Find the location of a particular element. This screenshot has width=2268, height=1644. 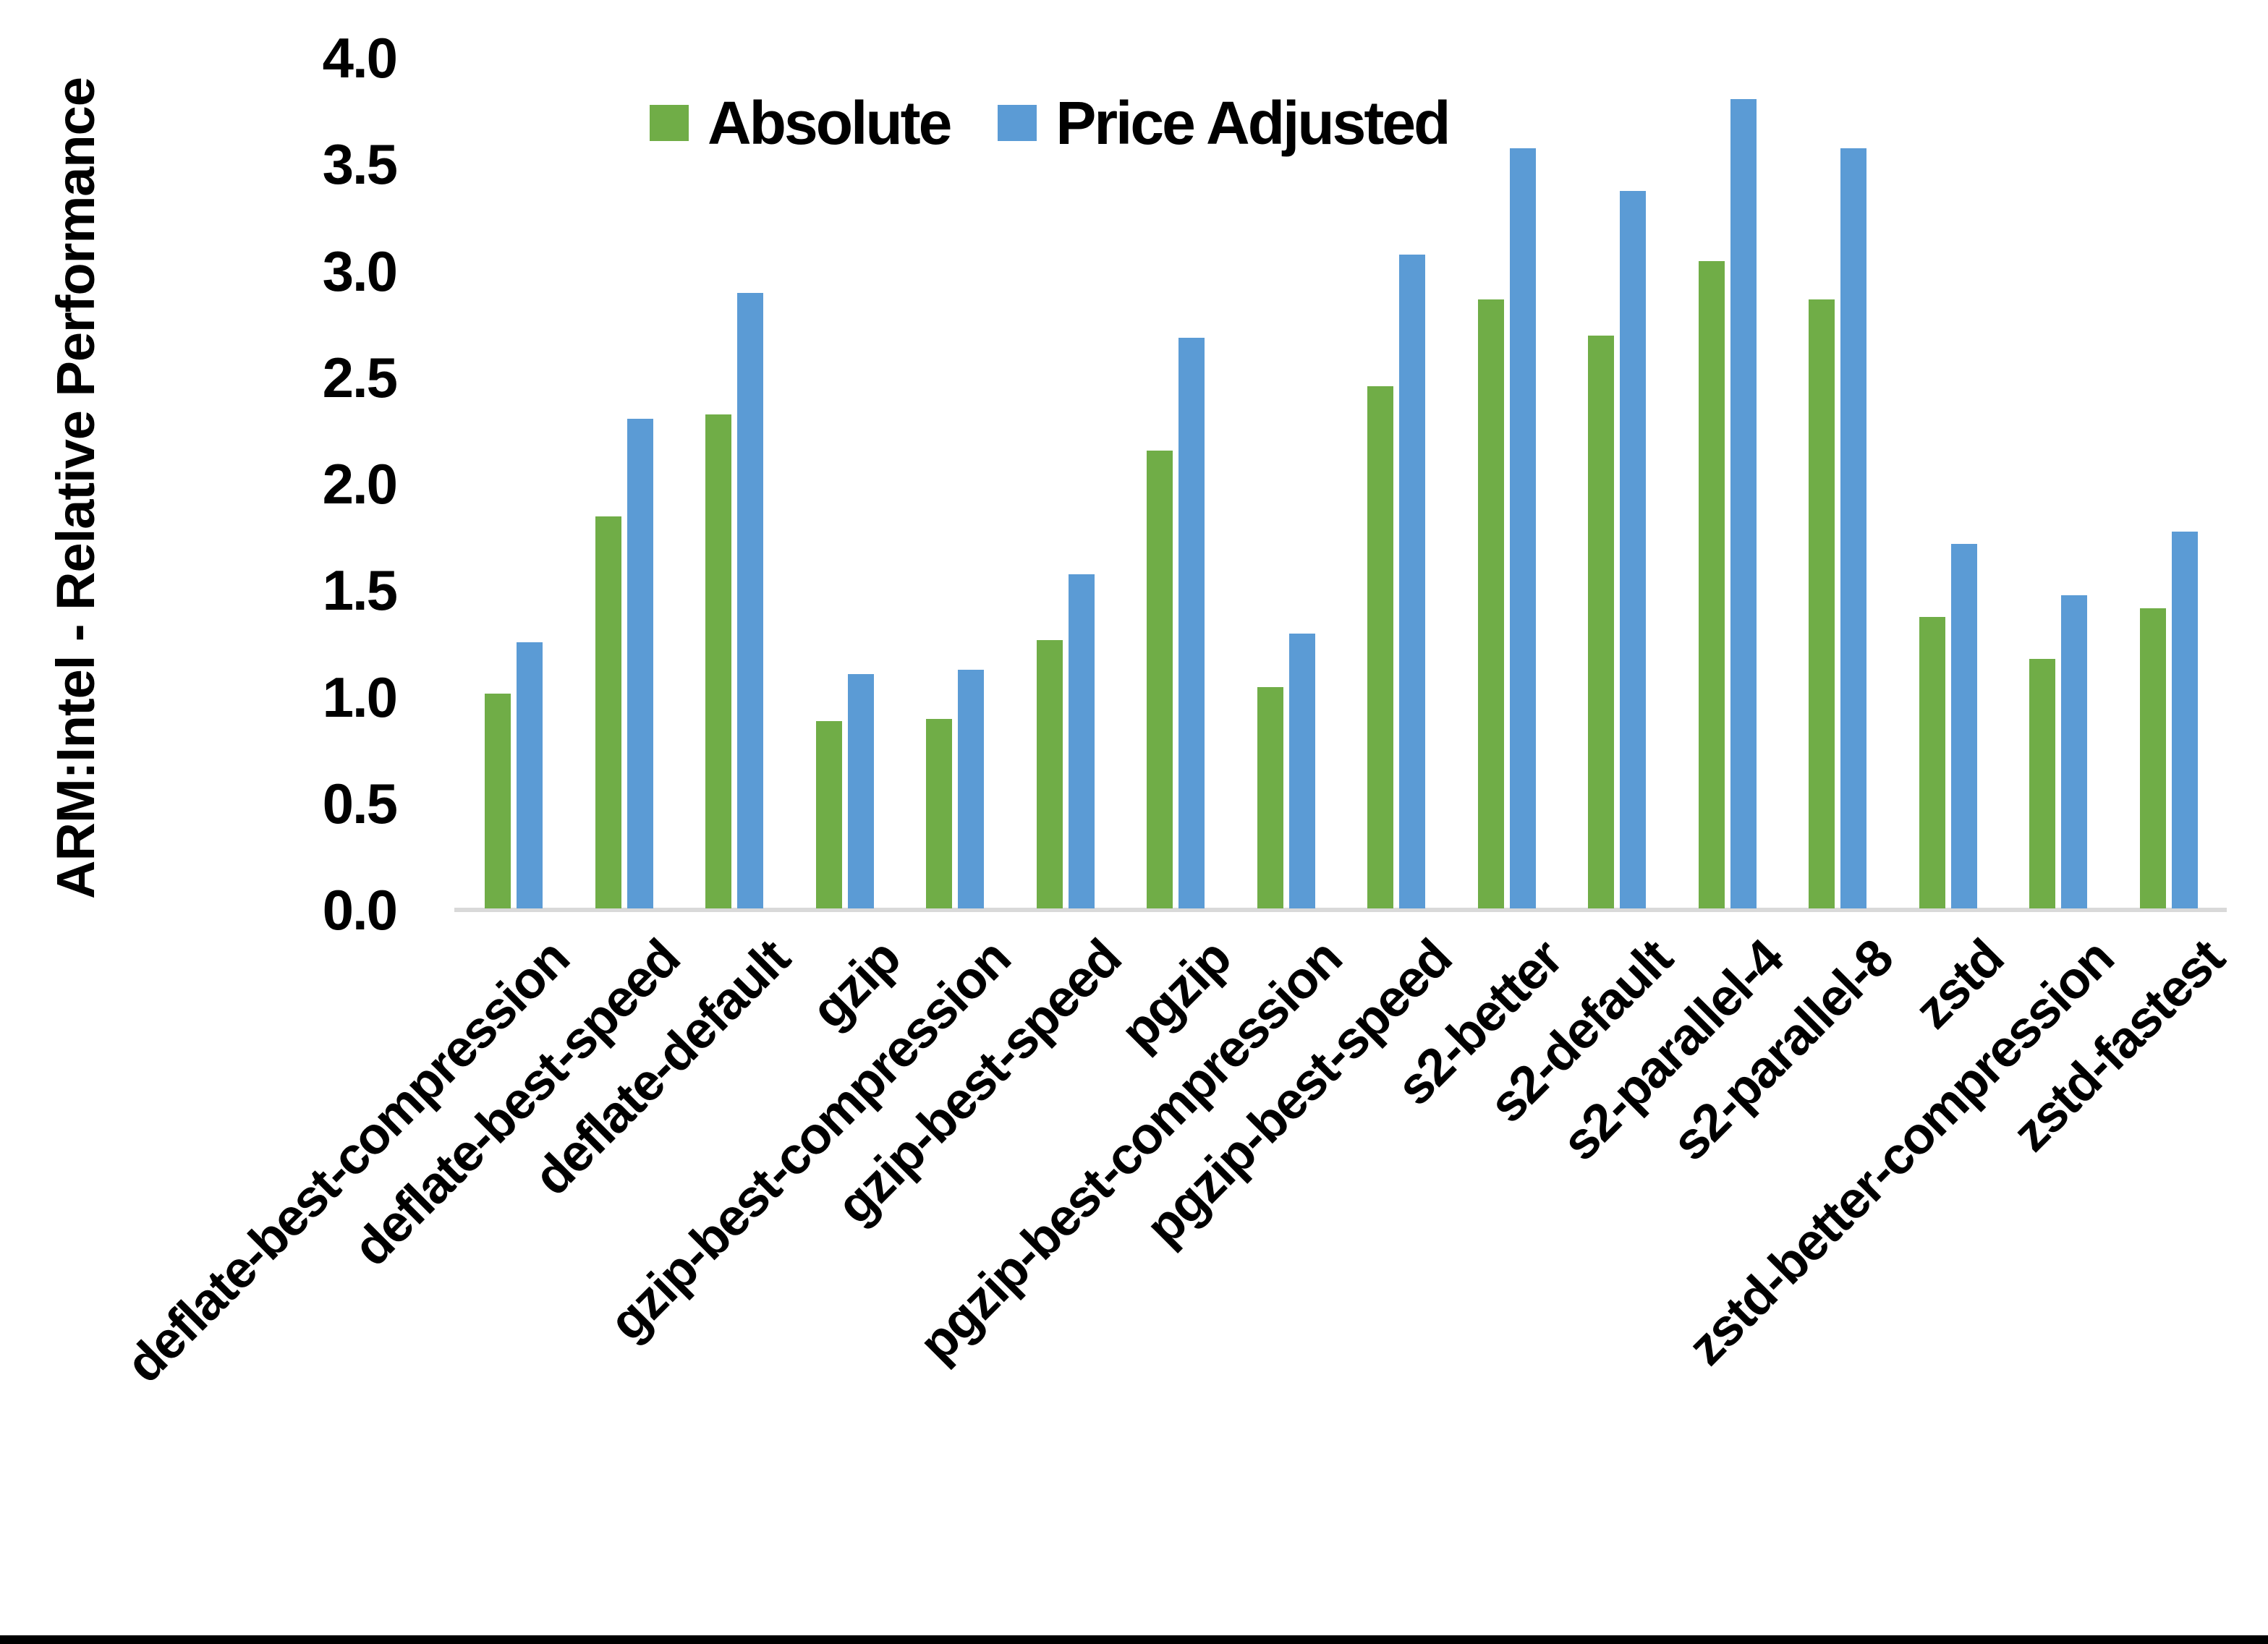

x-axis-label: deflate-best-compression is located at coordinates (347, 1161).